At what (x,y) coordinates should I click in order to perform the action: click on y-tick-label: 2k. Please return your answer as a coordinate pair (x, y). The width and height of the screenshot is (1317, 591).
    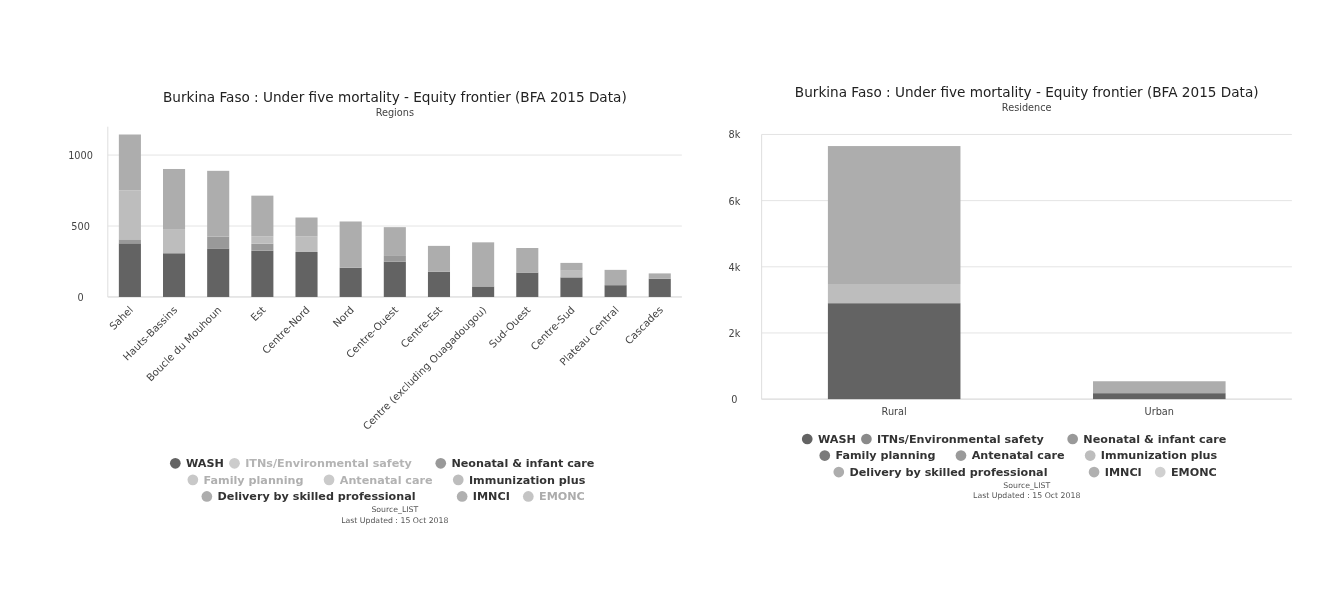
    Looking at the image, I should click on (734, 333).